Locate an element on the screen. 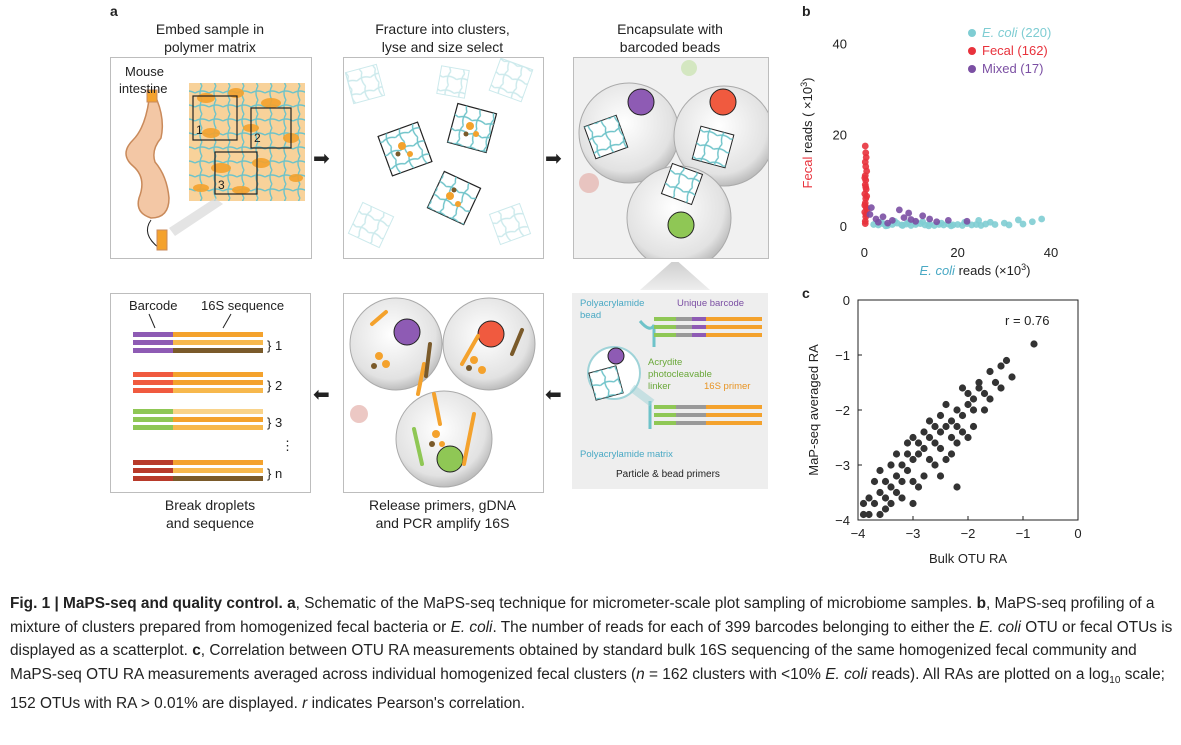 The width and height of the screenshot is (1181, 745). caption-b-label: b is located at coordinates (981, 603).